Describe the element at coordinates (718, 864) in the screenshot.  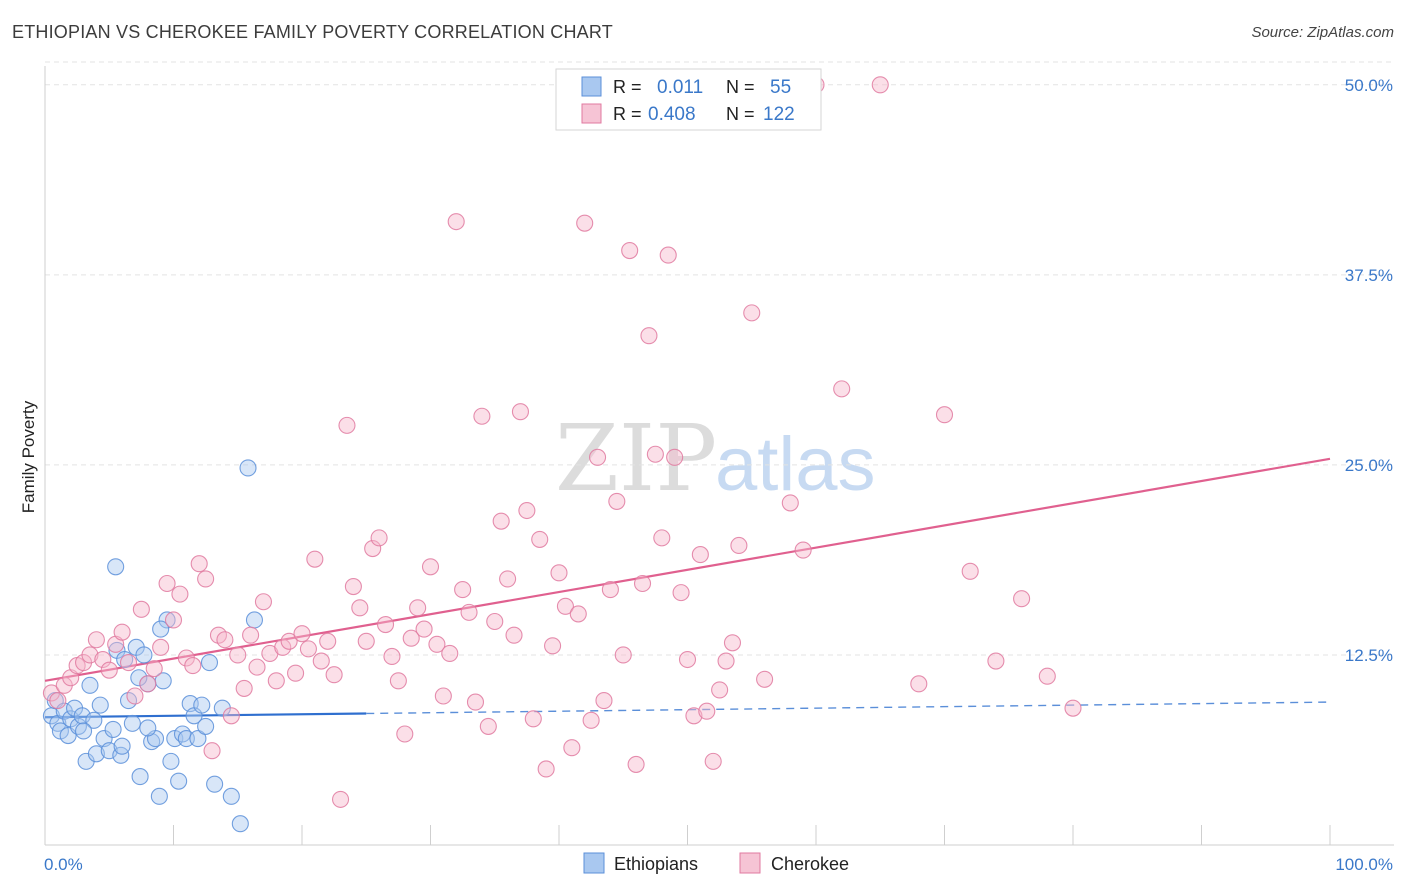
I see `x-tick-labels: 0.0% 100.0%` at that location.